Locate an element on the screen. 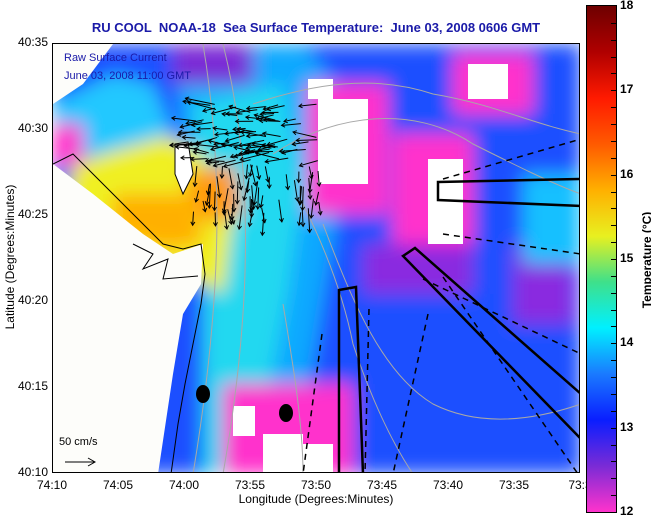 The image size is (651, 519). y-tick-label: 40:15 is located at coordinates (32, 386).